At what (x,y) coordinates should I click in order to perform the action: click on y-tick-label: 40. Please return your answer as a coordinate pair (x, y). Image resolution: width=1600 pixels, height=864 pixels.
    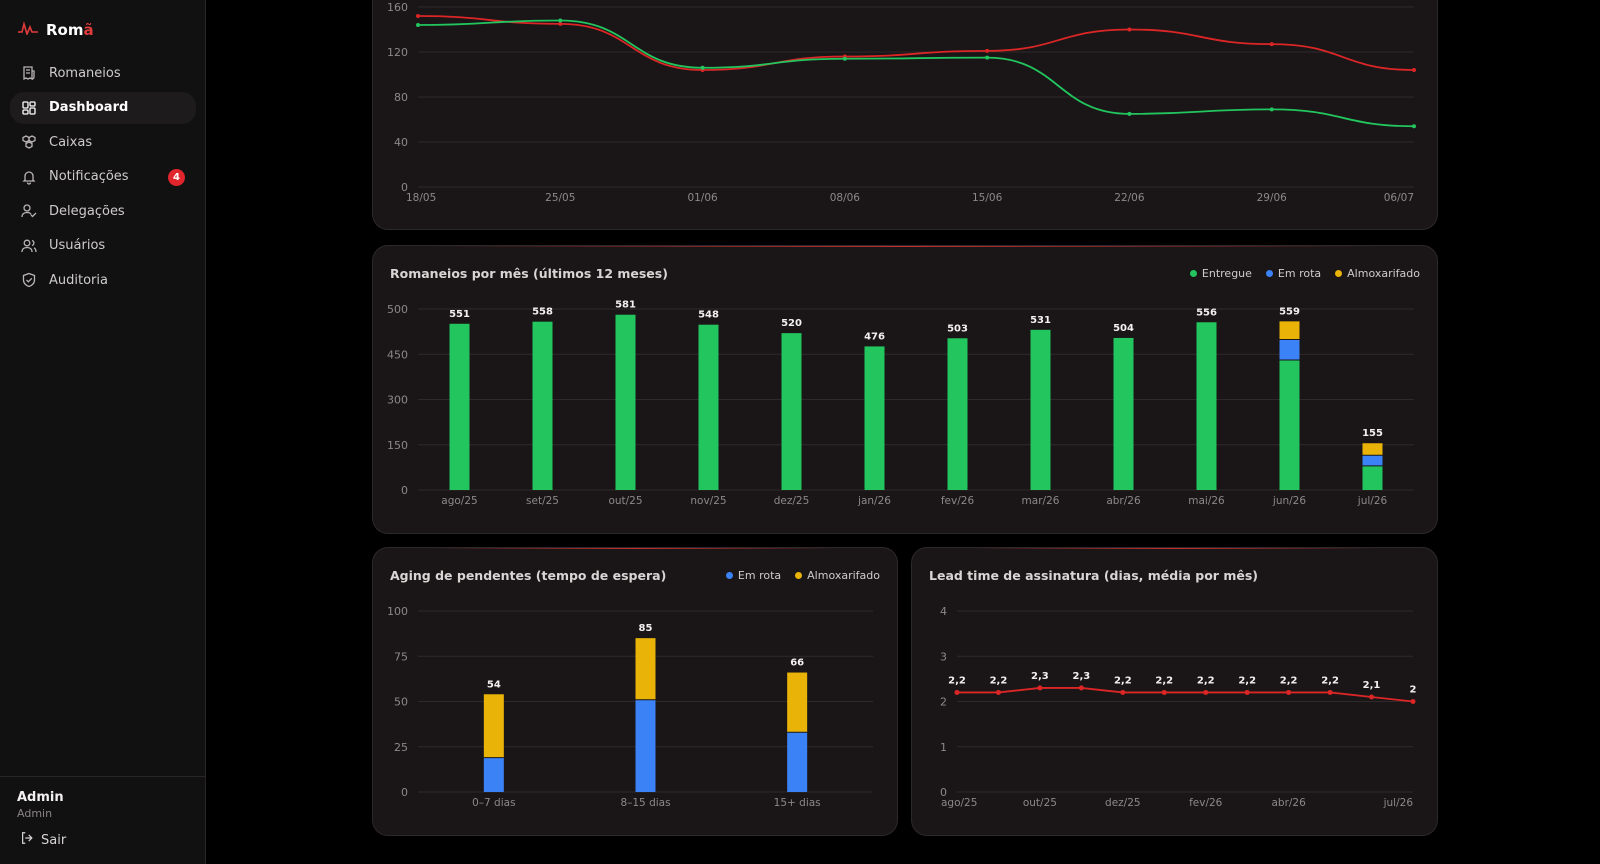
    Looking at the image, I should click on (401, 142).